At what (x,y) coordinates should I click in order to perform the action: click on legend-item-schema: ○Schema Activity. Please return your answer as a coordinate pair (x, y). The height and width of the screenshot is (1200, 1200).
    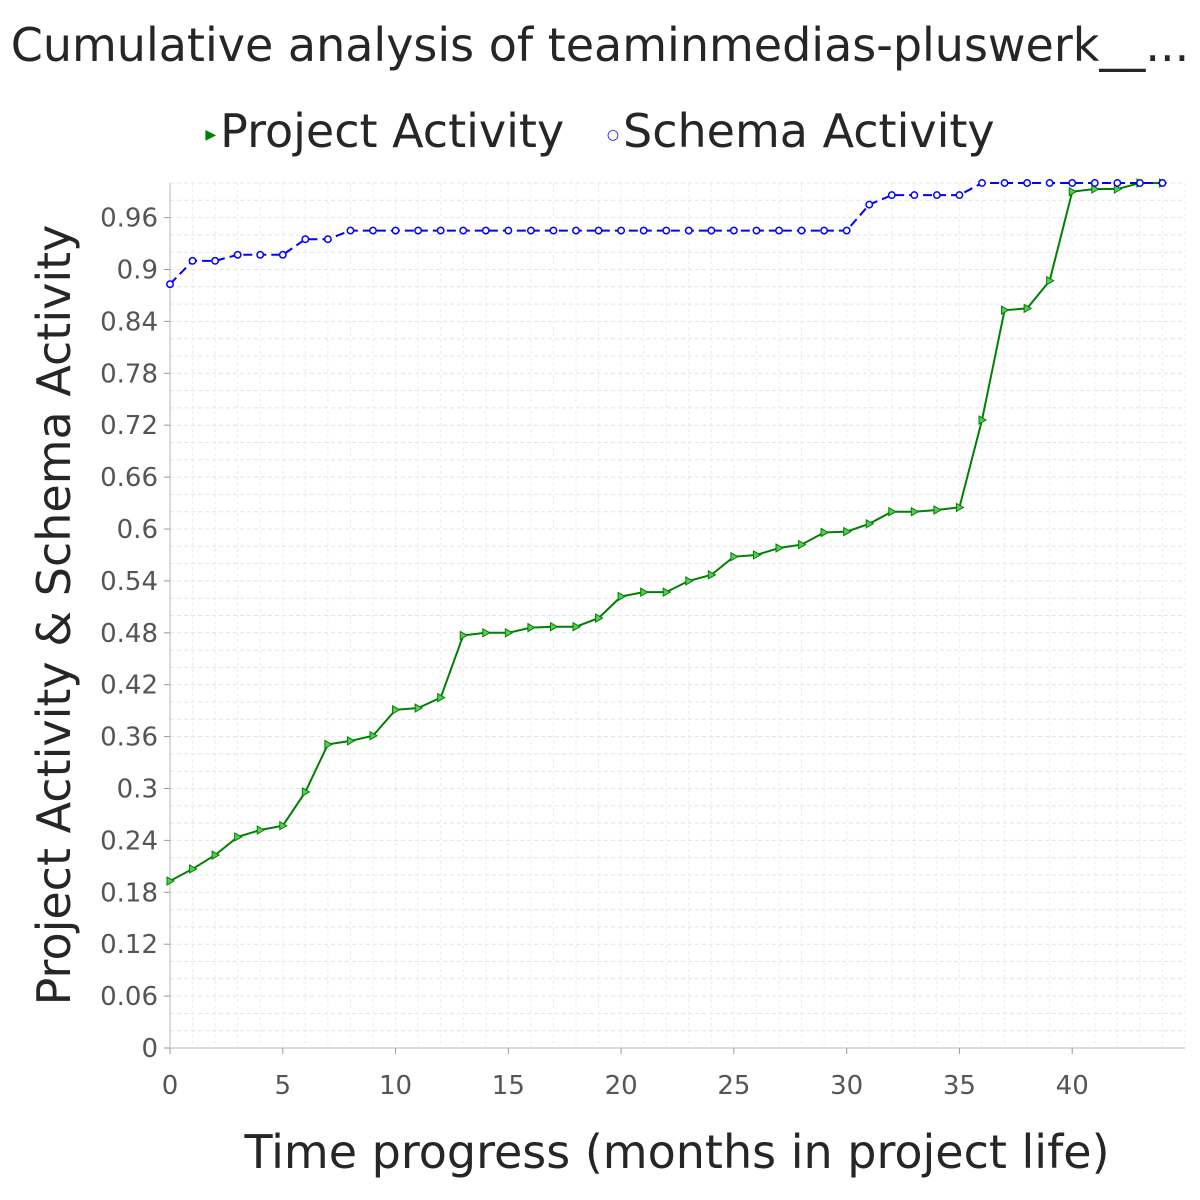
    Looking at the image, I should click on (801, 131).